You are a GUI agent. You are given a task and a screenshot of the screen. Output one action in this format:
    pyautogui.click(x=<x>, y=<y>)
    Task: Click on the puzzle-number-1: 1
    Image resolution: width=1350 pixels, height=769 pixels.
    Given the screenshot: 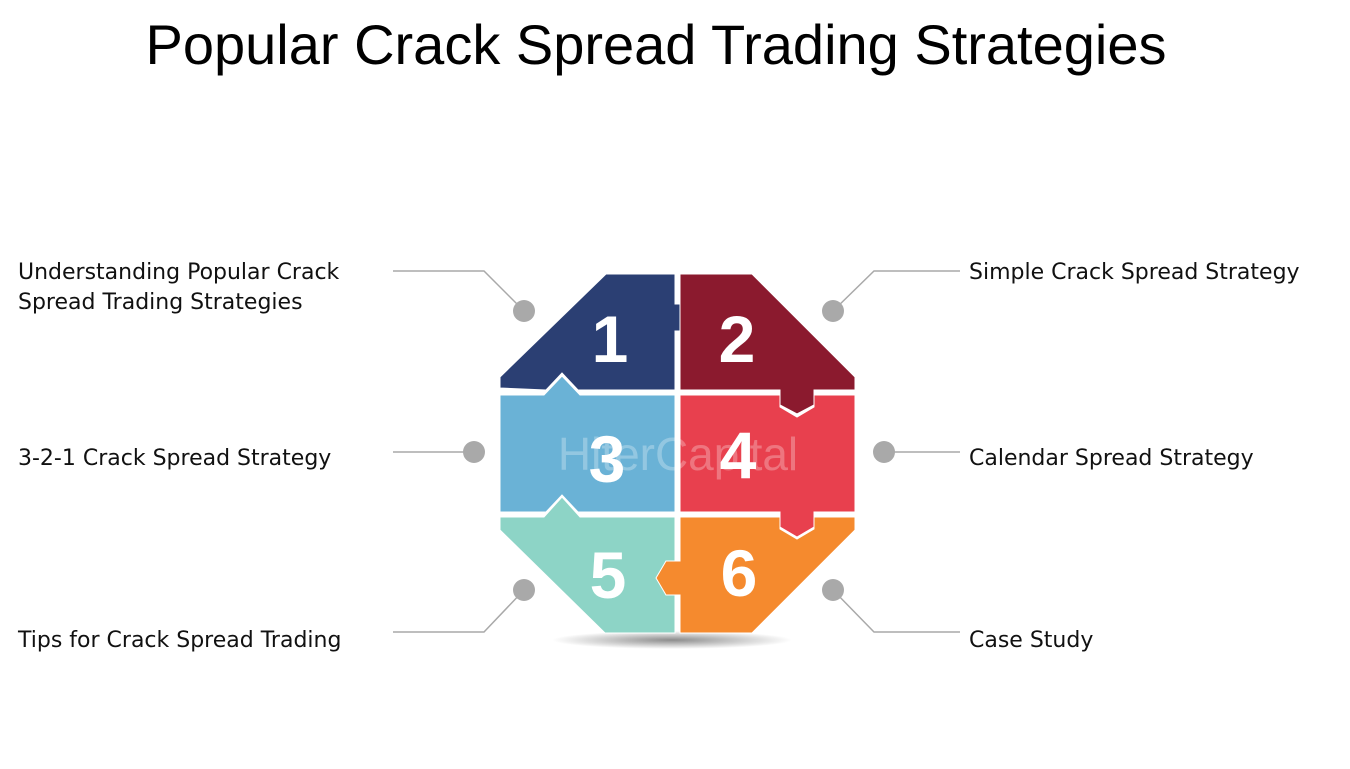 What is the action you would take?
    pyautogui.click(x=610, y=339)
    